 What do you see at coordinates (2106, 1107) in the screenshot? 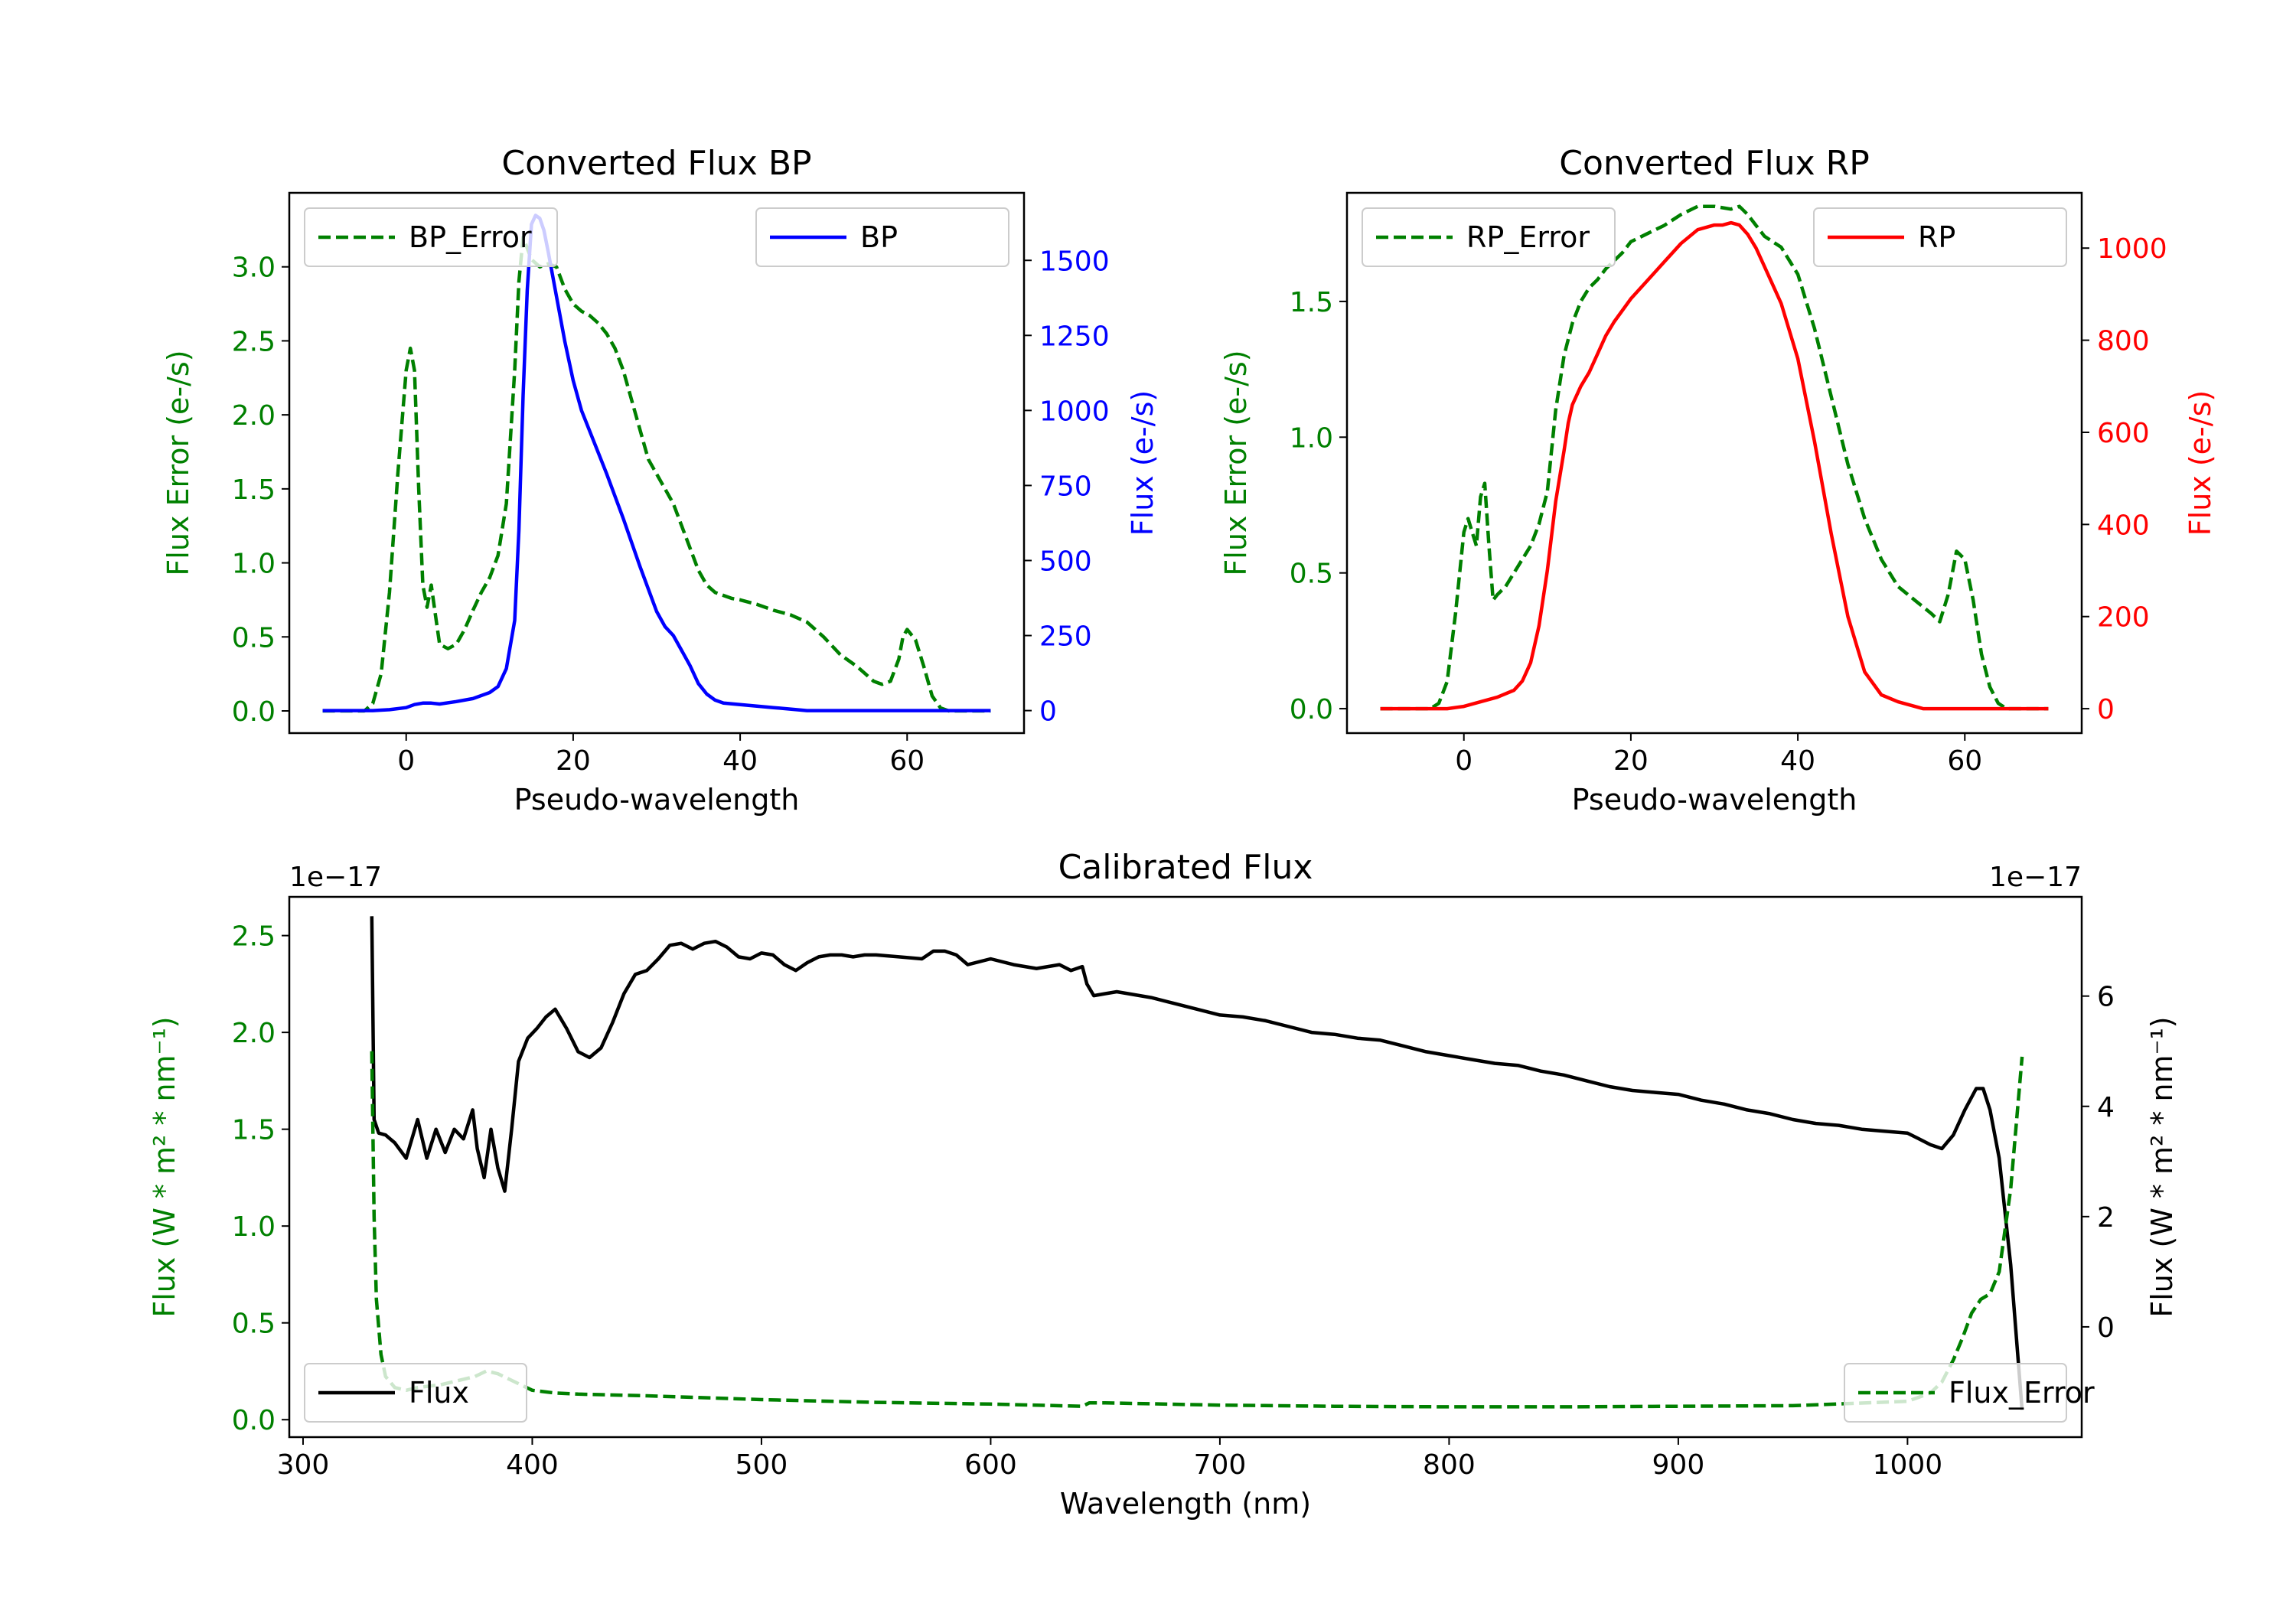
I see `y-right-tick-label: 4` at bounding box center [2106, 1107].